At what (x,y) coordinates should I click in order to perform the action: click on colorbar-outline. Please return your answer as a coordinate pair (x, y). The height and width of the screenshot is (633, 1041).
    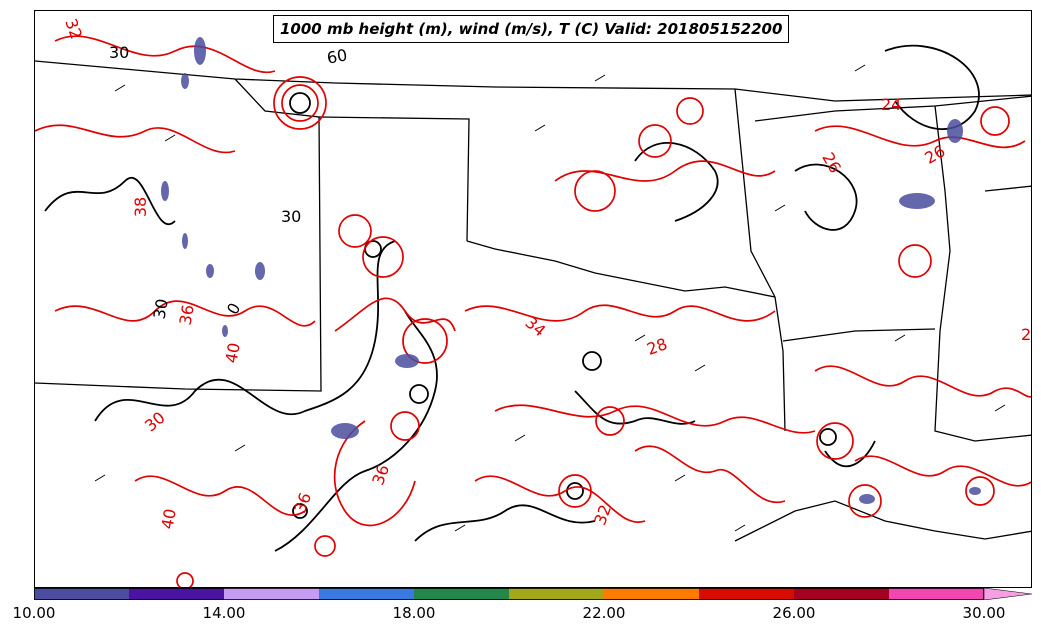
    Looking at the image, I should click on (509, 594).